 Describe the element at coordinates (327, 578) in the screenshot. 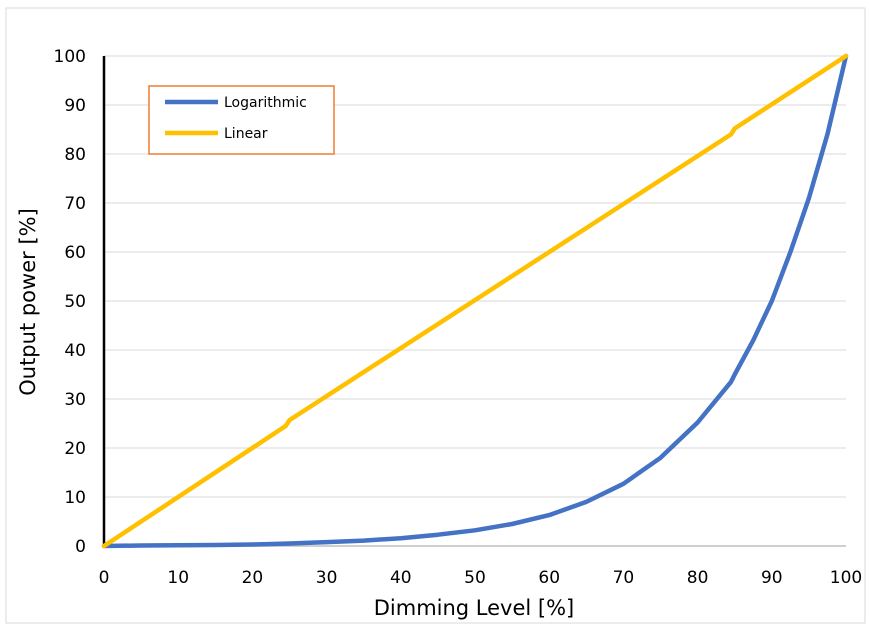

I see `x-tick-label: 30` at that location.